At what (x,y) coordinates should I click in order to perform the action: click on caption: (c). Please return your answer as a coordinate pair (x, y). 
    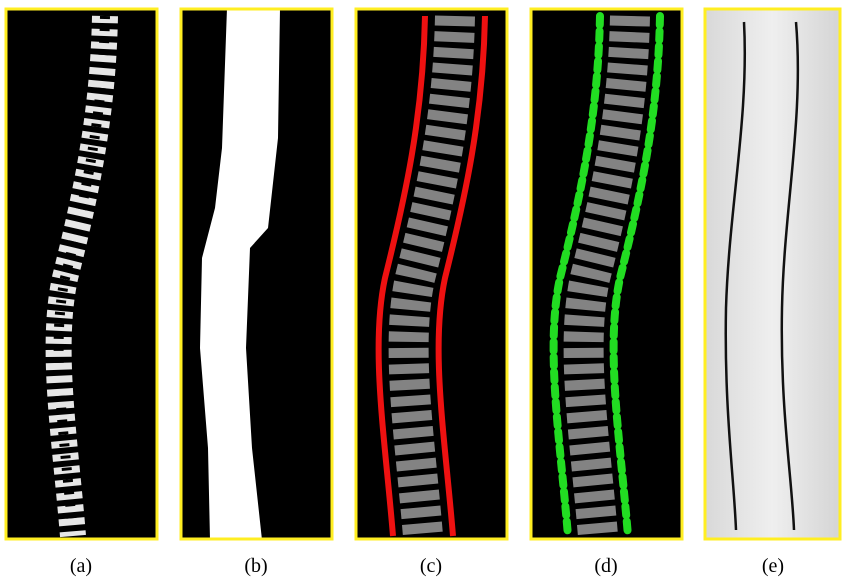
    Looking at the image, I should click on (431, 566).